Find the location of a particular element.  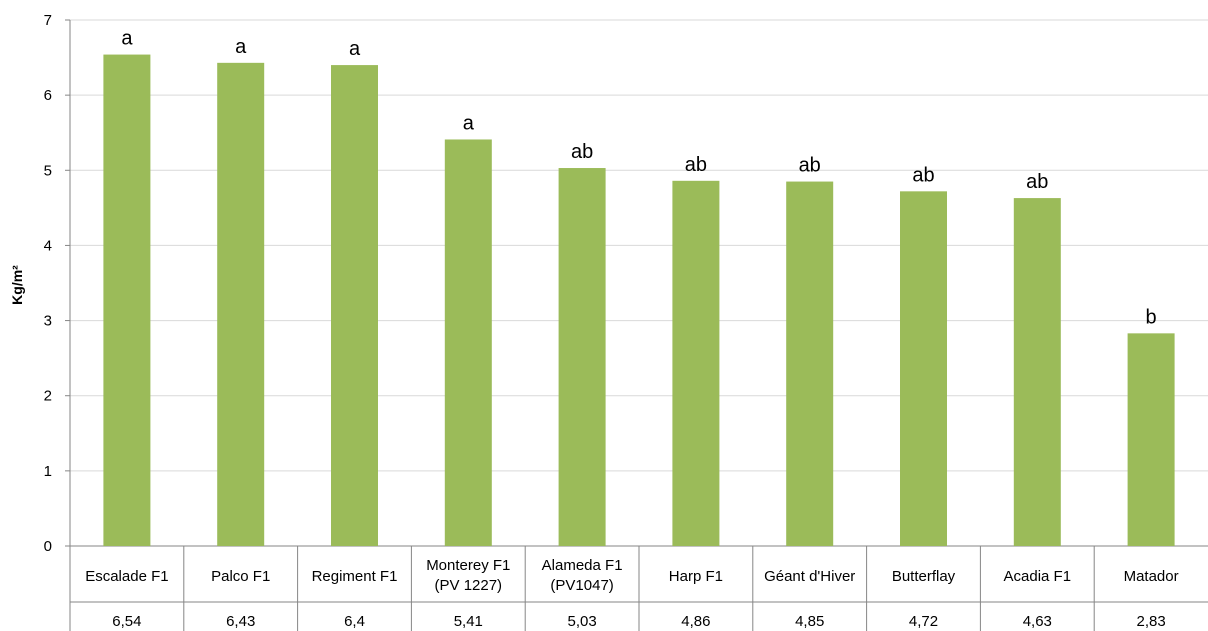

value-label: 4,72 is located at coordinates (923, 621).